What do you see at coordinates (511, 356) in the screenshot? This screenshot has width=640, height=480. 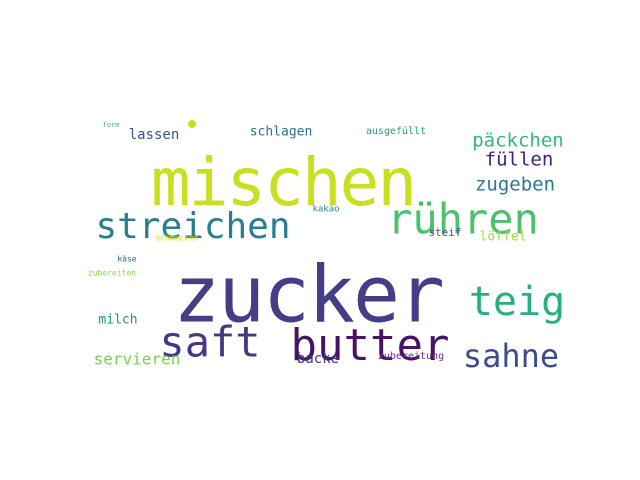 I see `word-sahne: sahne` at bounding box center [511, 356].